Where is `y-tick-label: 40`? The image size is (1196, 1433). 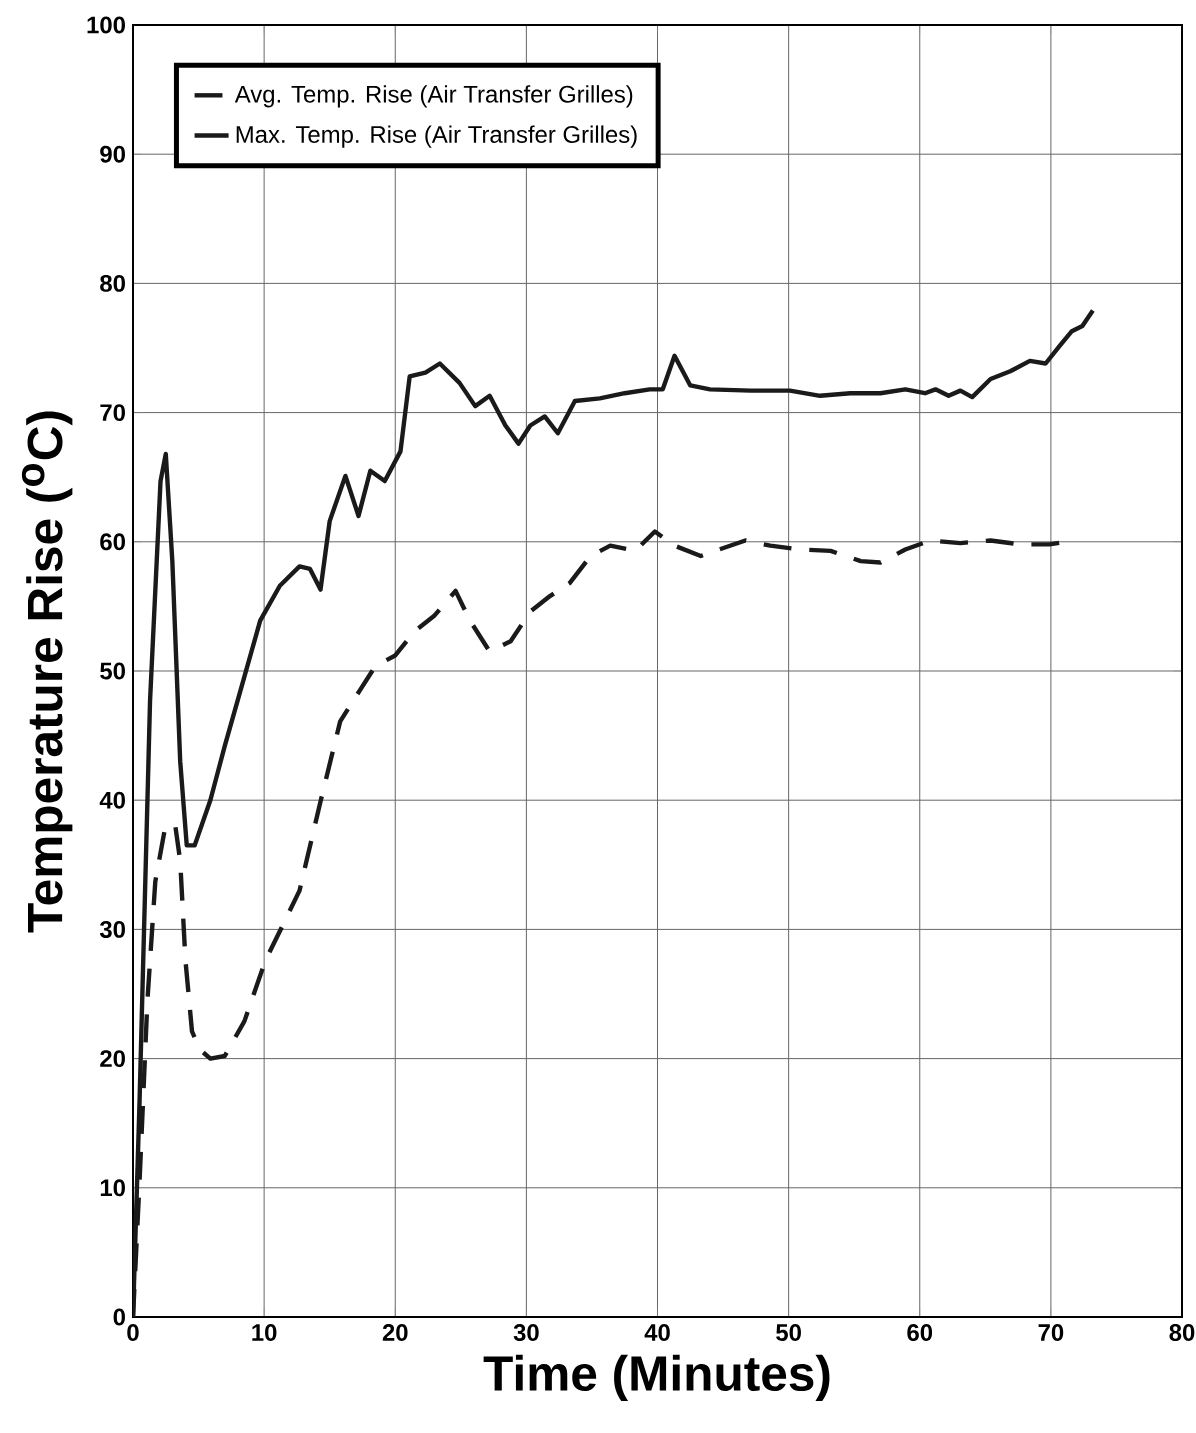 y-tick-label: 40 is located at coordinates (112, 800).